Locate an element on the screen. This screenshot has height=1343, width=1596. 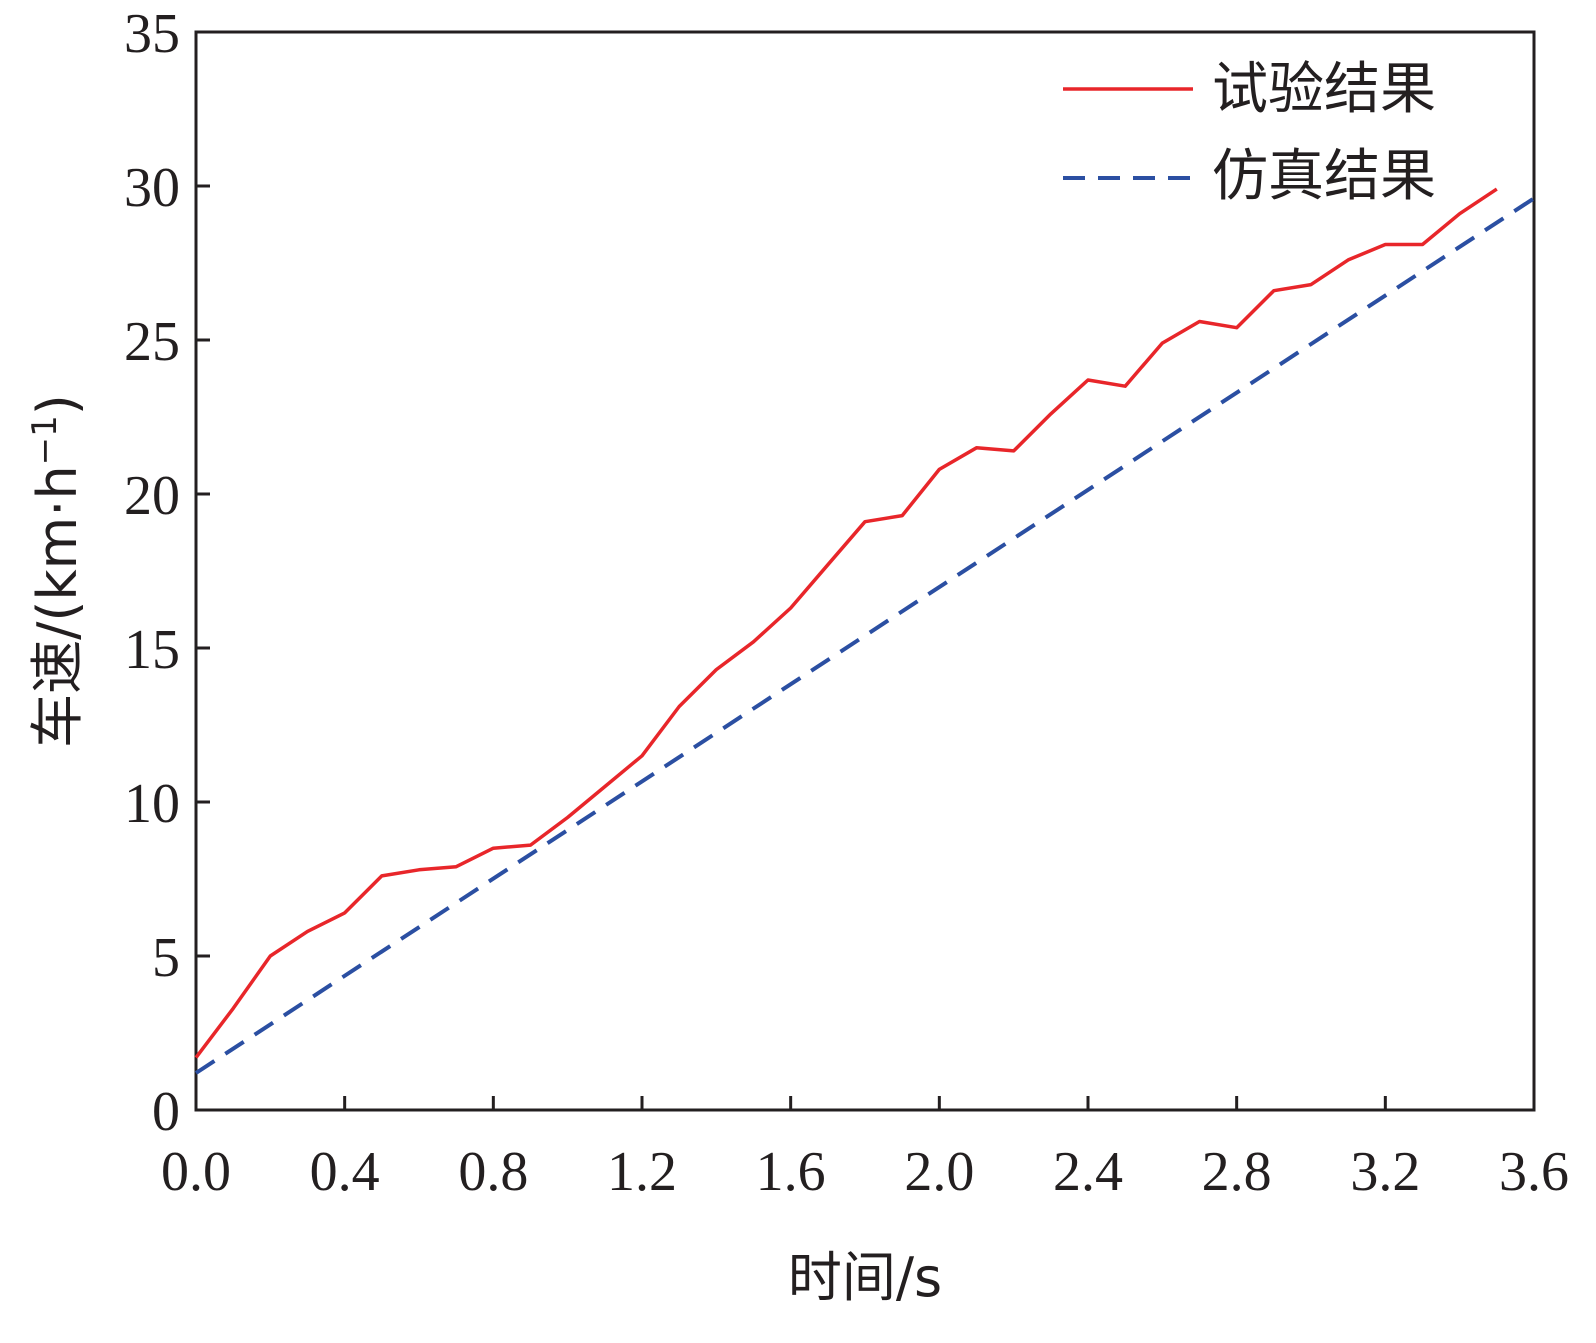
y-tick-label: 15 is located at coordinates (152, 650).